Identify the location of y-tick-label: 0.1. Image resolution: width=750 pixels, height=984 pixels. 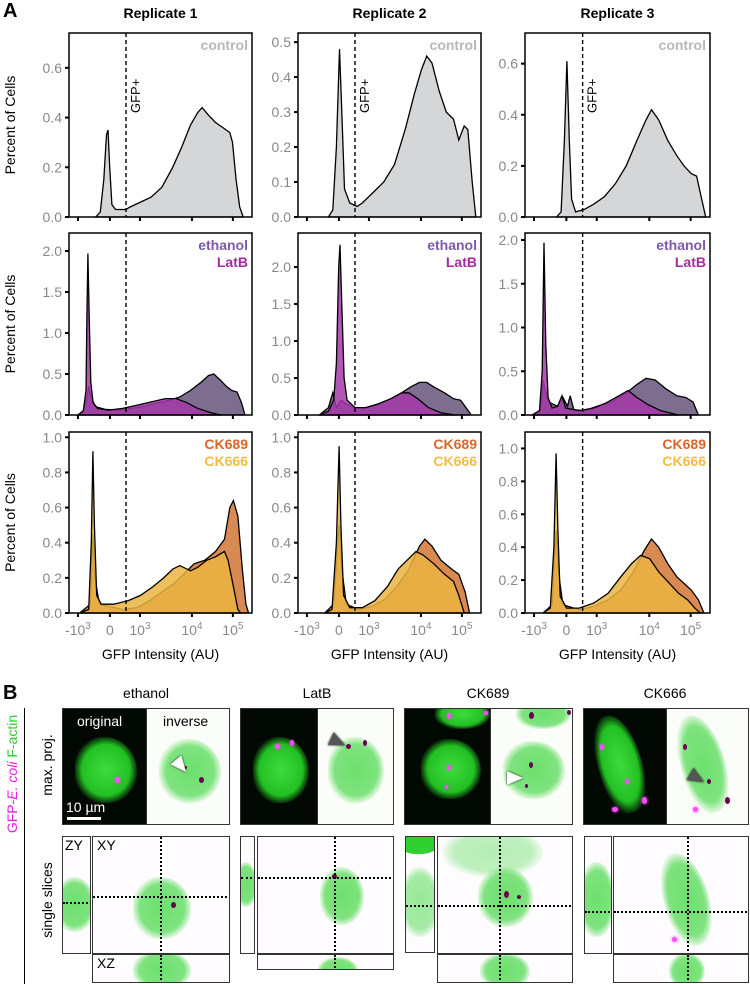
(282, 182).